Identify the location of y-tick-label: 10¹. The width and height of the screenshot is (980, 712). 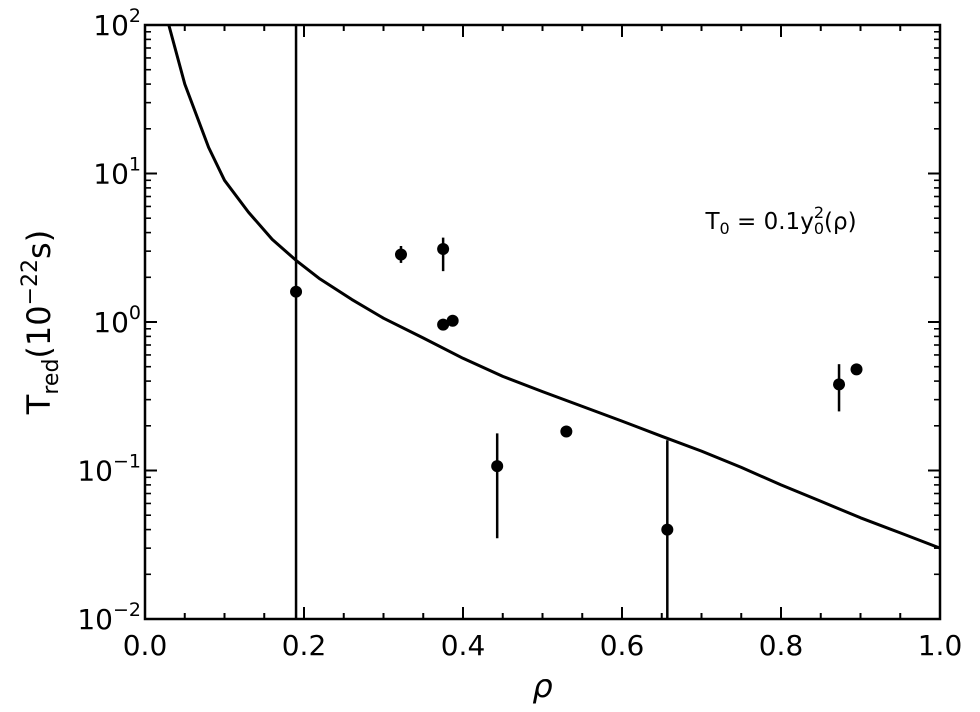
(117, 172).